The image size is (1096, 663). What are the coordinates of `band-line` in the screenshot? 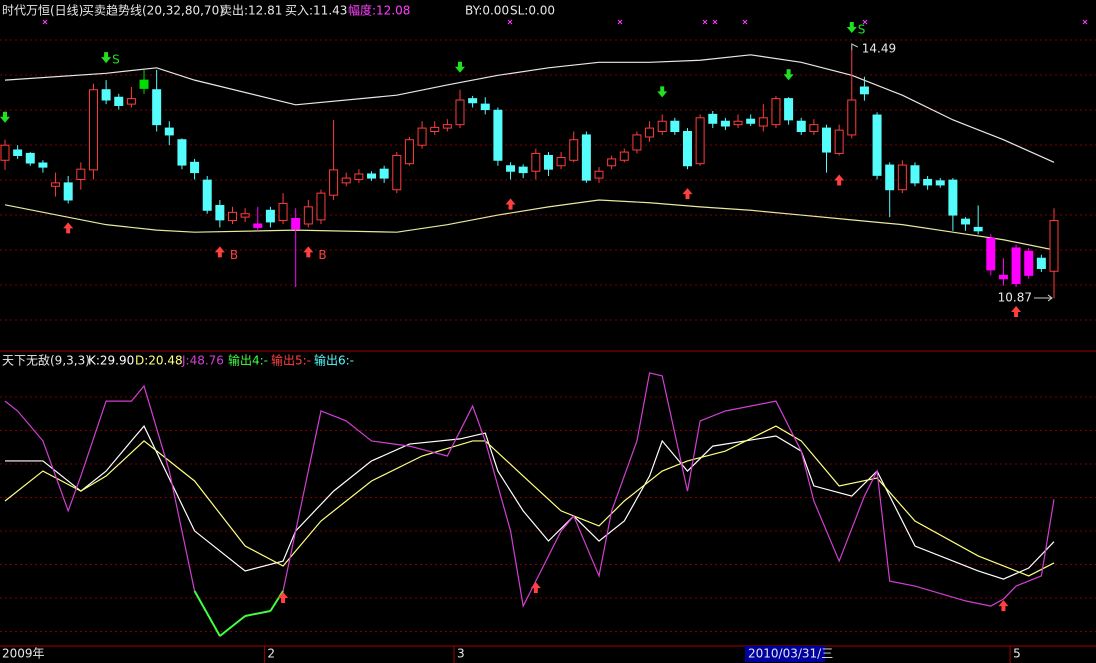 It's located at (529, 225).